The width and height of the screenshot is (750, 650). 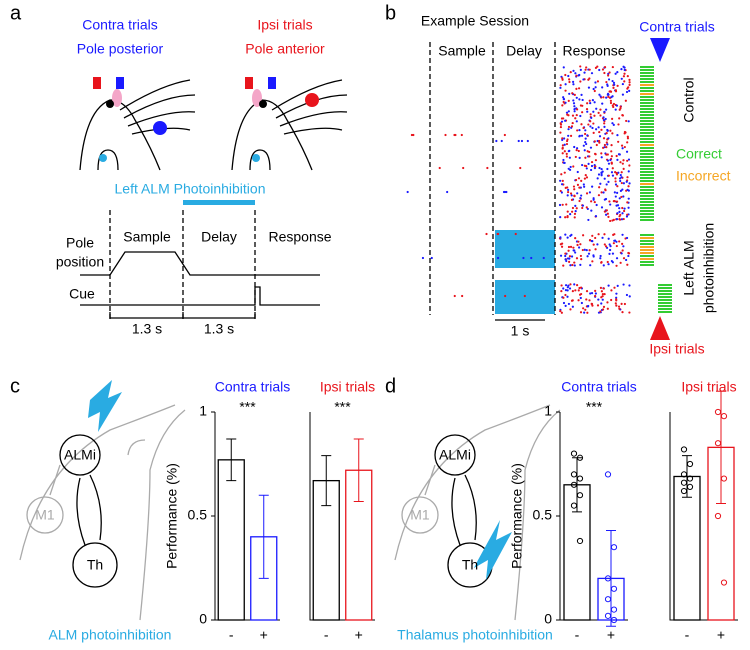 What do you see at coordinates (284, 25) in the screenshot?
I see `ipsi-title: Ipsi trials` at bounding box center [284, 25].